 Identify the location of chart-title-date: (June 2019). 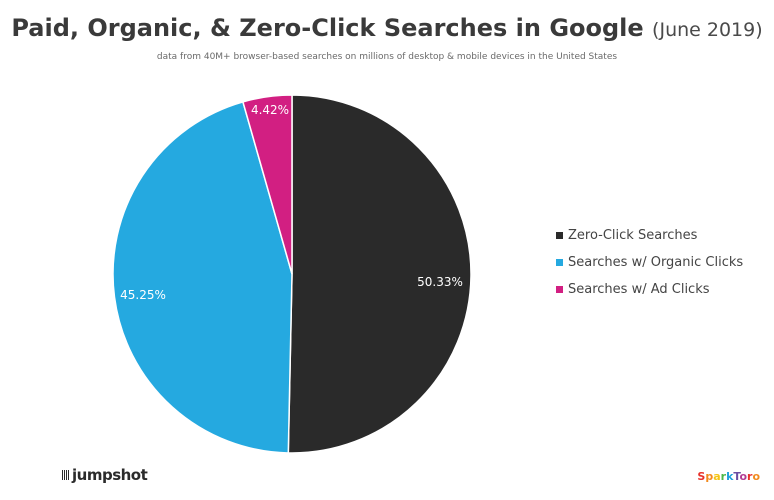
(707, 30).